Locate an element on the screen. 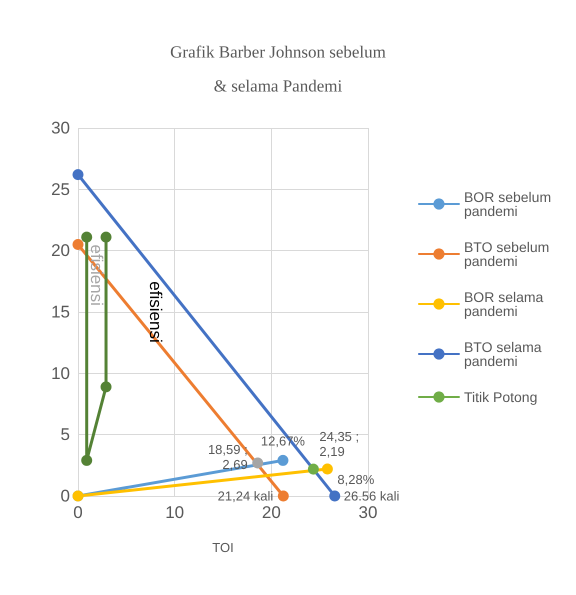  legend-label: BTO selama pandemi is located at coordinates (505, 354).